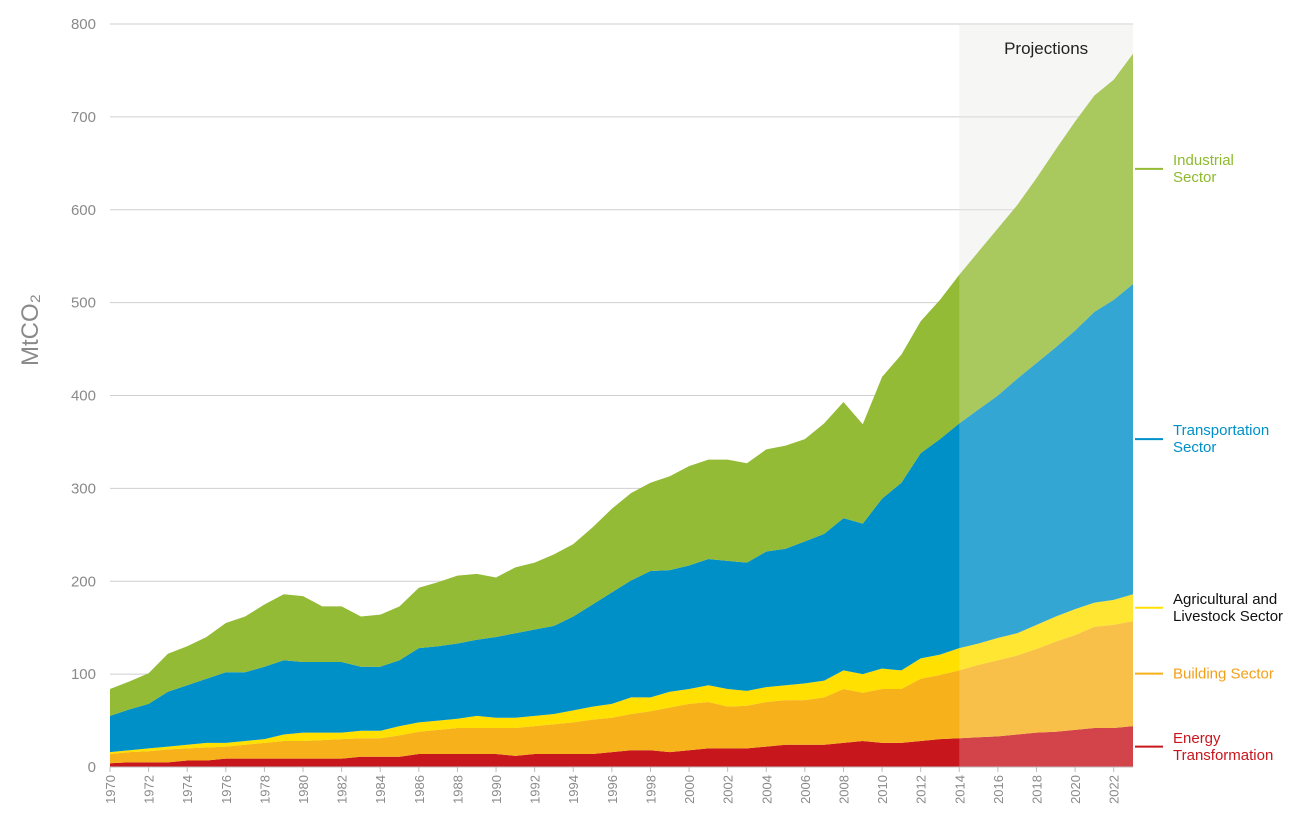 The height and width of the screenshot is (815, 1302). Describe the element at coordinates (805, 789) in the screenshot. I see `x-tick-label: 2006` at that location.